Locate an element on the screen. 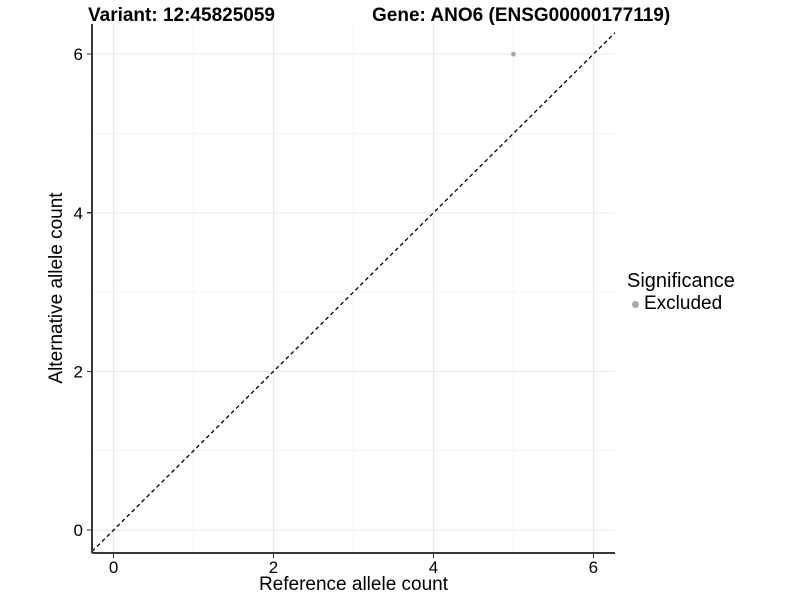 Image resolution: width=800 pixels, height=600 pixels. x-axis-title: Reference allele count is located at coordinates (353, 584).